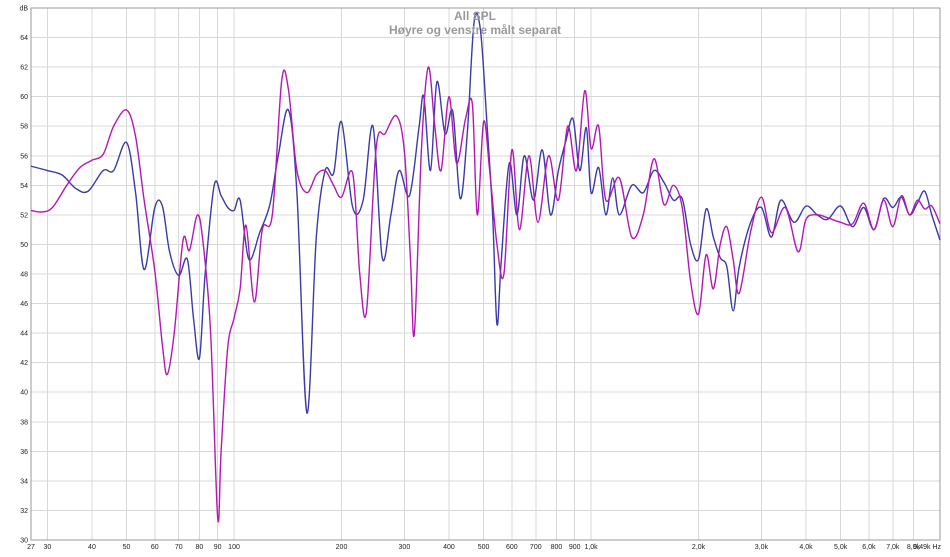 The width and height of the screenshot is (950, 557). Describe the element at coordinates (869, 547) in the screenshot. I see `x-tick-label: 6,0k` at that location.